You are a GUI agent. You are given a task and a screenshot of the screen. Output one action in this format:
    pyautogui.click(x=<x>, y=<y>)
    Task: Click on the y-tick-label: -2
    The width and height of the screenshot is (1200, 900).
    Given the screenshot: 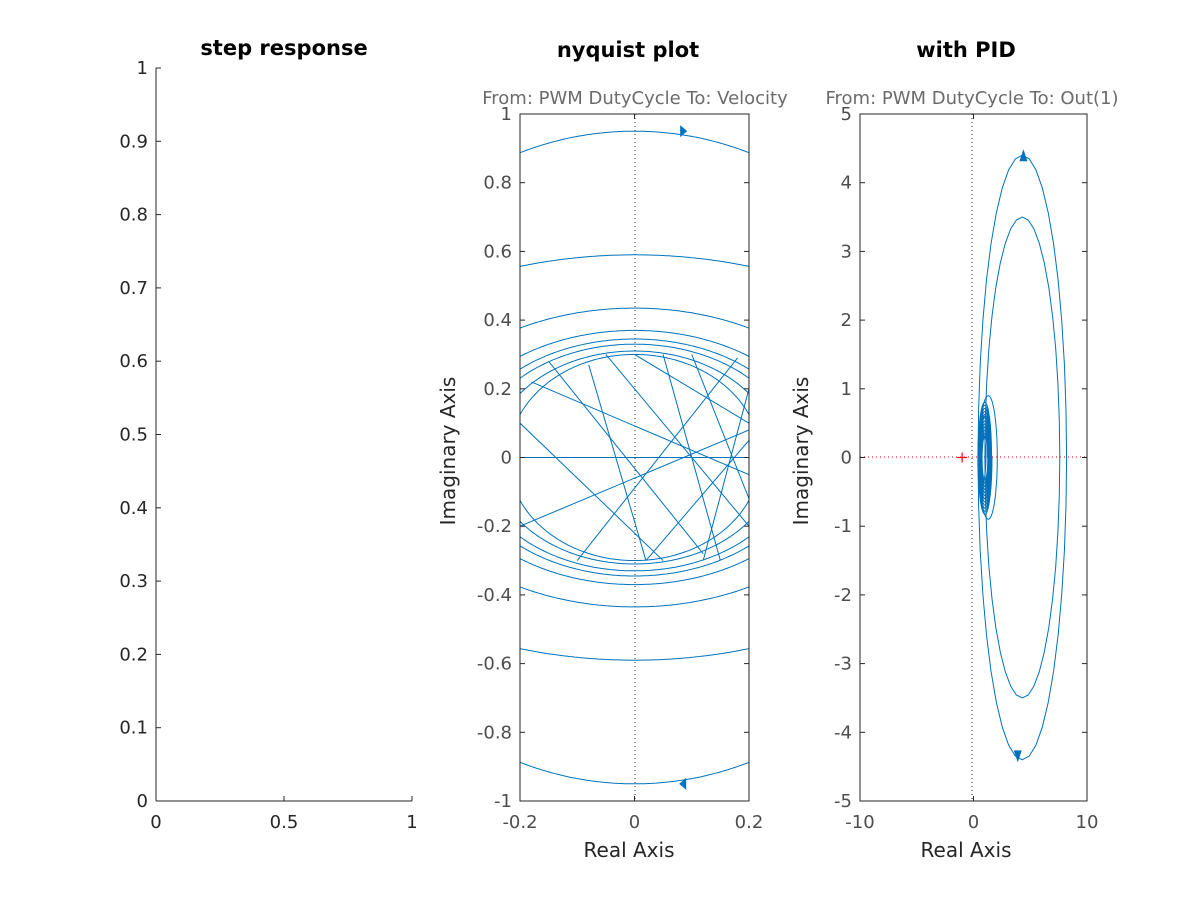 What is the action you would take?
    pyautogui.click(x=843, y=595)
    